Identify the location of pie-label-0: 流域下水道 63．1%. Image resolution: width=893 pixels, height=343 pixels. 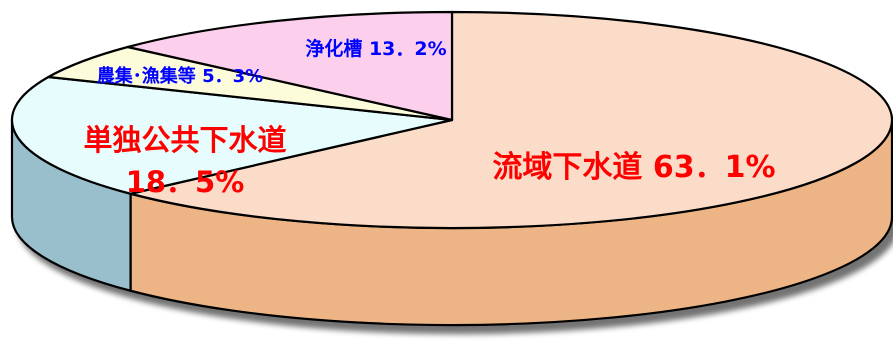
(633, 167).